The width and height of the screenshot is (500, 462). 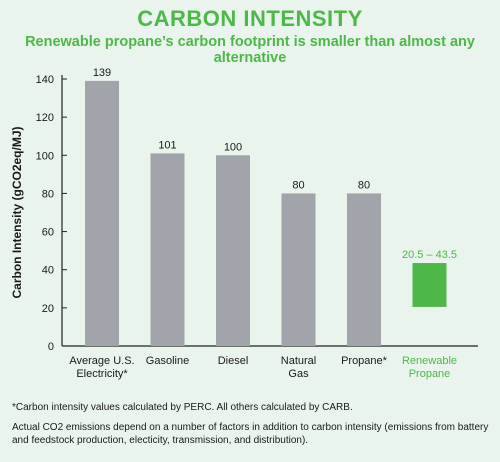 What do you see at coordinates (48, 309) in the screenshot?
I see `y-tick-label: 20` at bounding box center [48, 309].